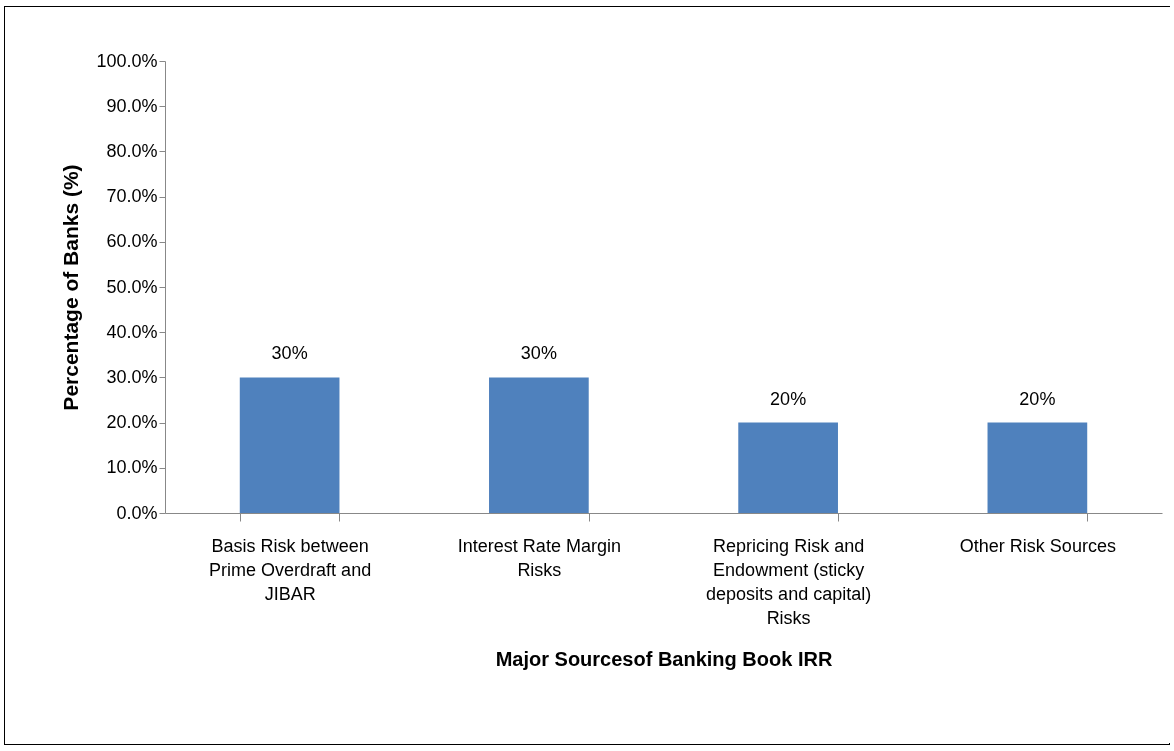 The width and height of the screenshot is (1174, 751). What do you see at coordinates (127, 60) in the screenshot?
I see `y-tick-label: 100.0%` at bounding box center [127, 60].